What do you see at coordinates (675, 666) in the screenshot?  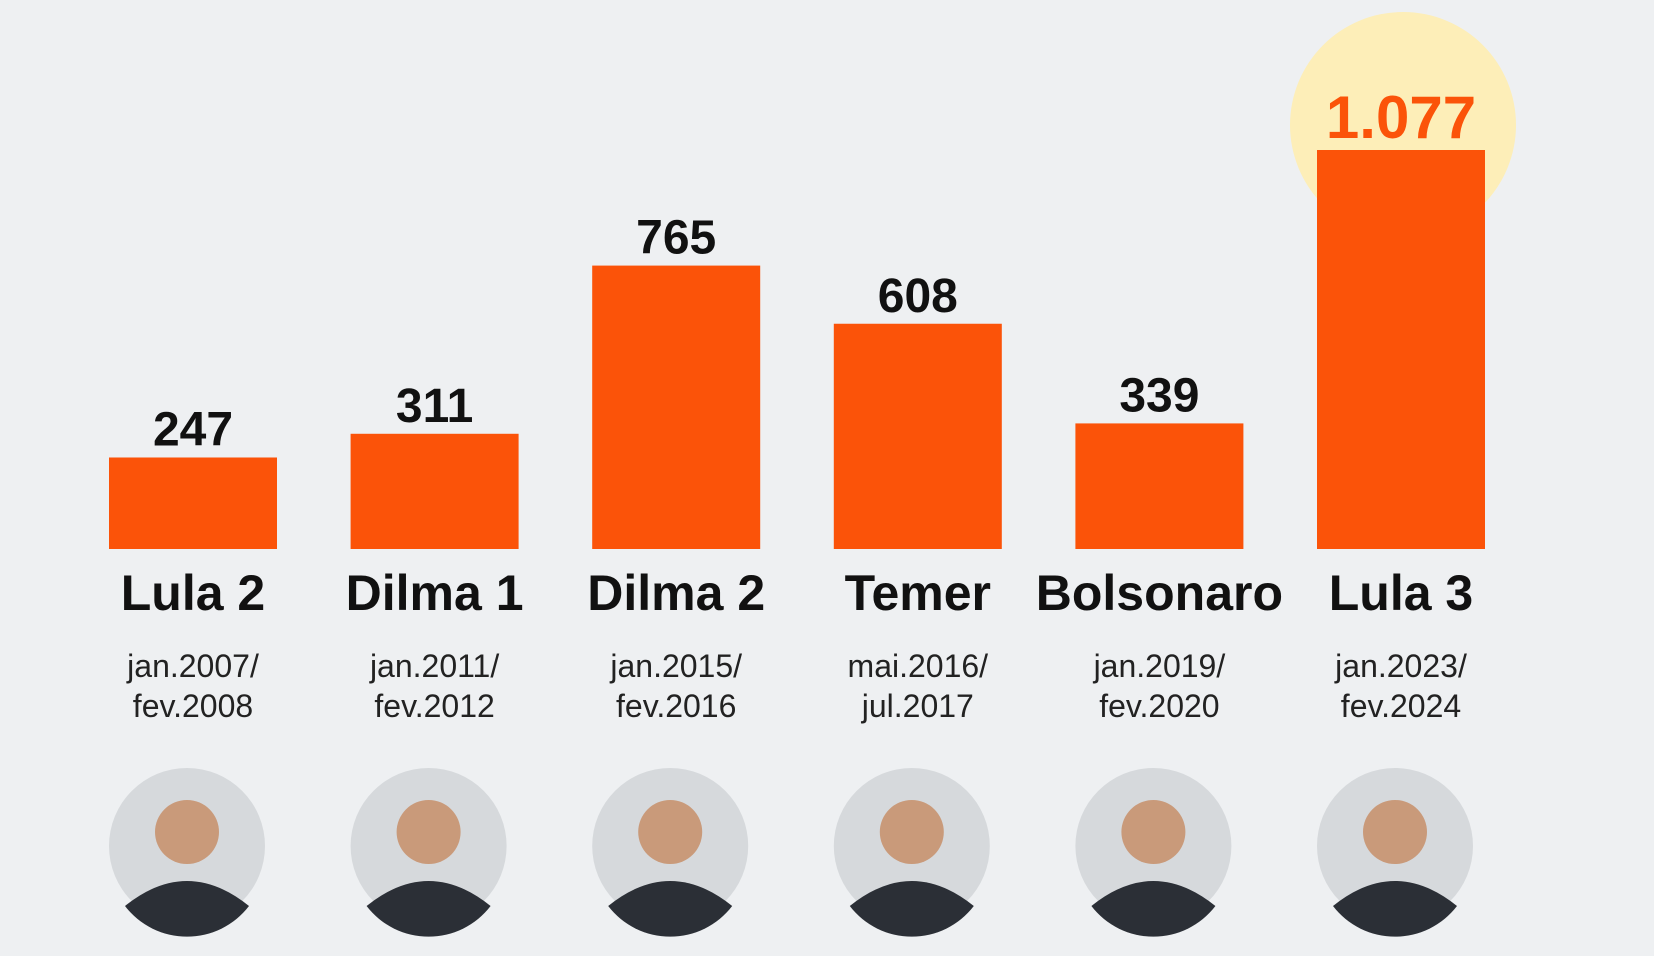 I see `period-label: jan.2015/` at bounding box center [675, 666].